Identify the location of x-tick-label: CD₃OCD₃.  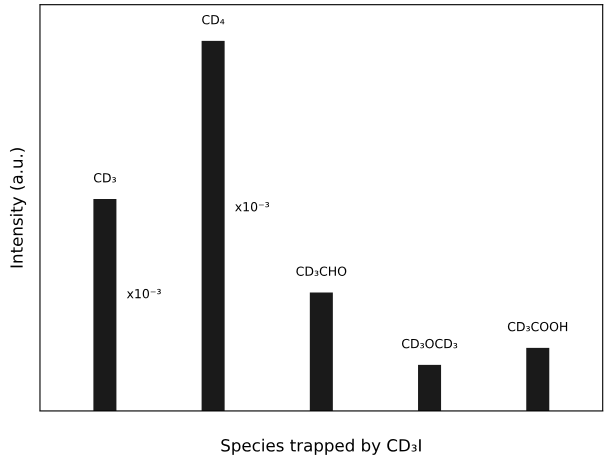
(430, 343).